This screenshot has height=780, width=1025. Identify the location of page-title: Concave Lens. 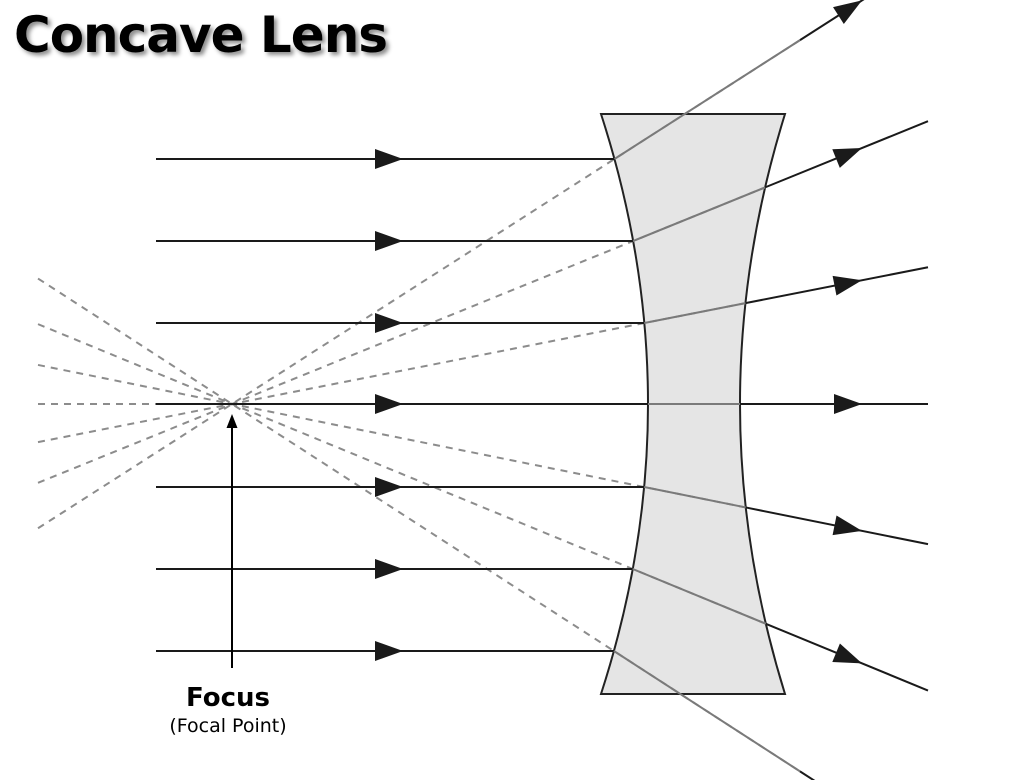
(201, 35).